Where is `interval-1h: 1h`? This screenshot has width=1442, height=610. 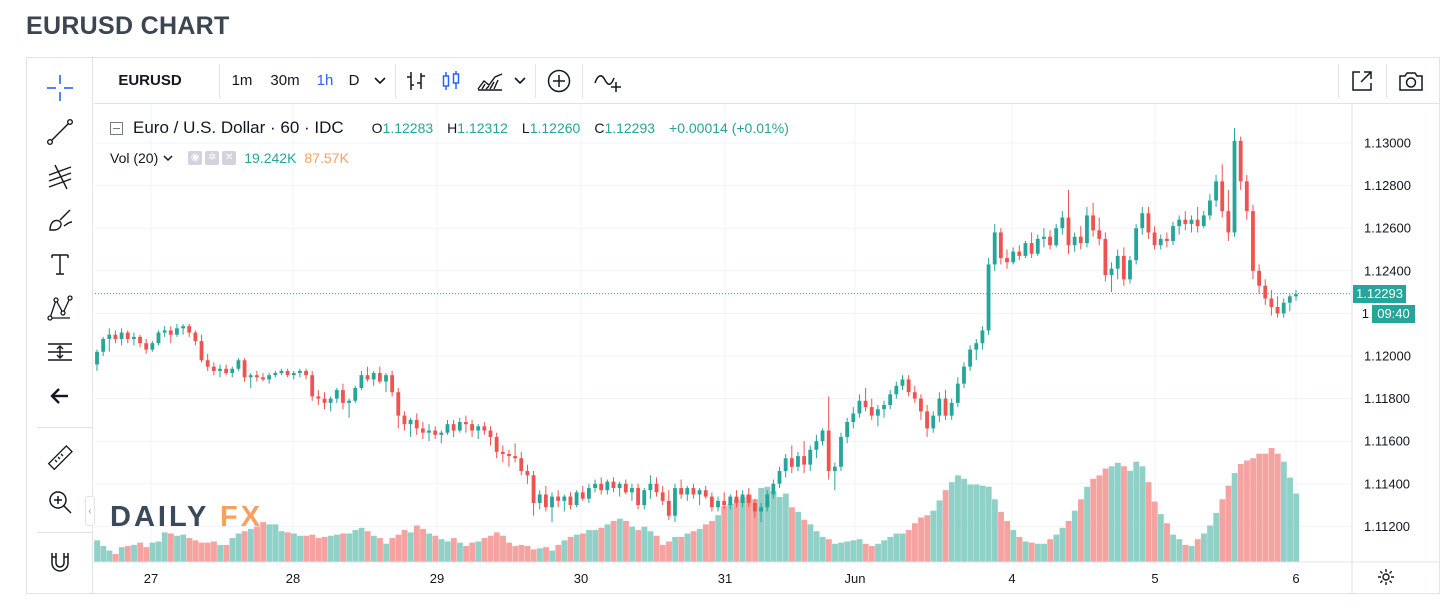 interval-1h: 1h is located at coordinates (325, 80).